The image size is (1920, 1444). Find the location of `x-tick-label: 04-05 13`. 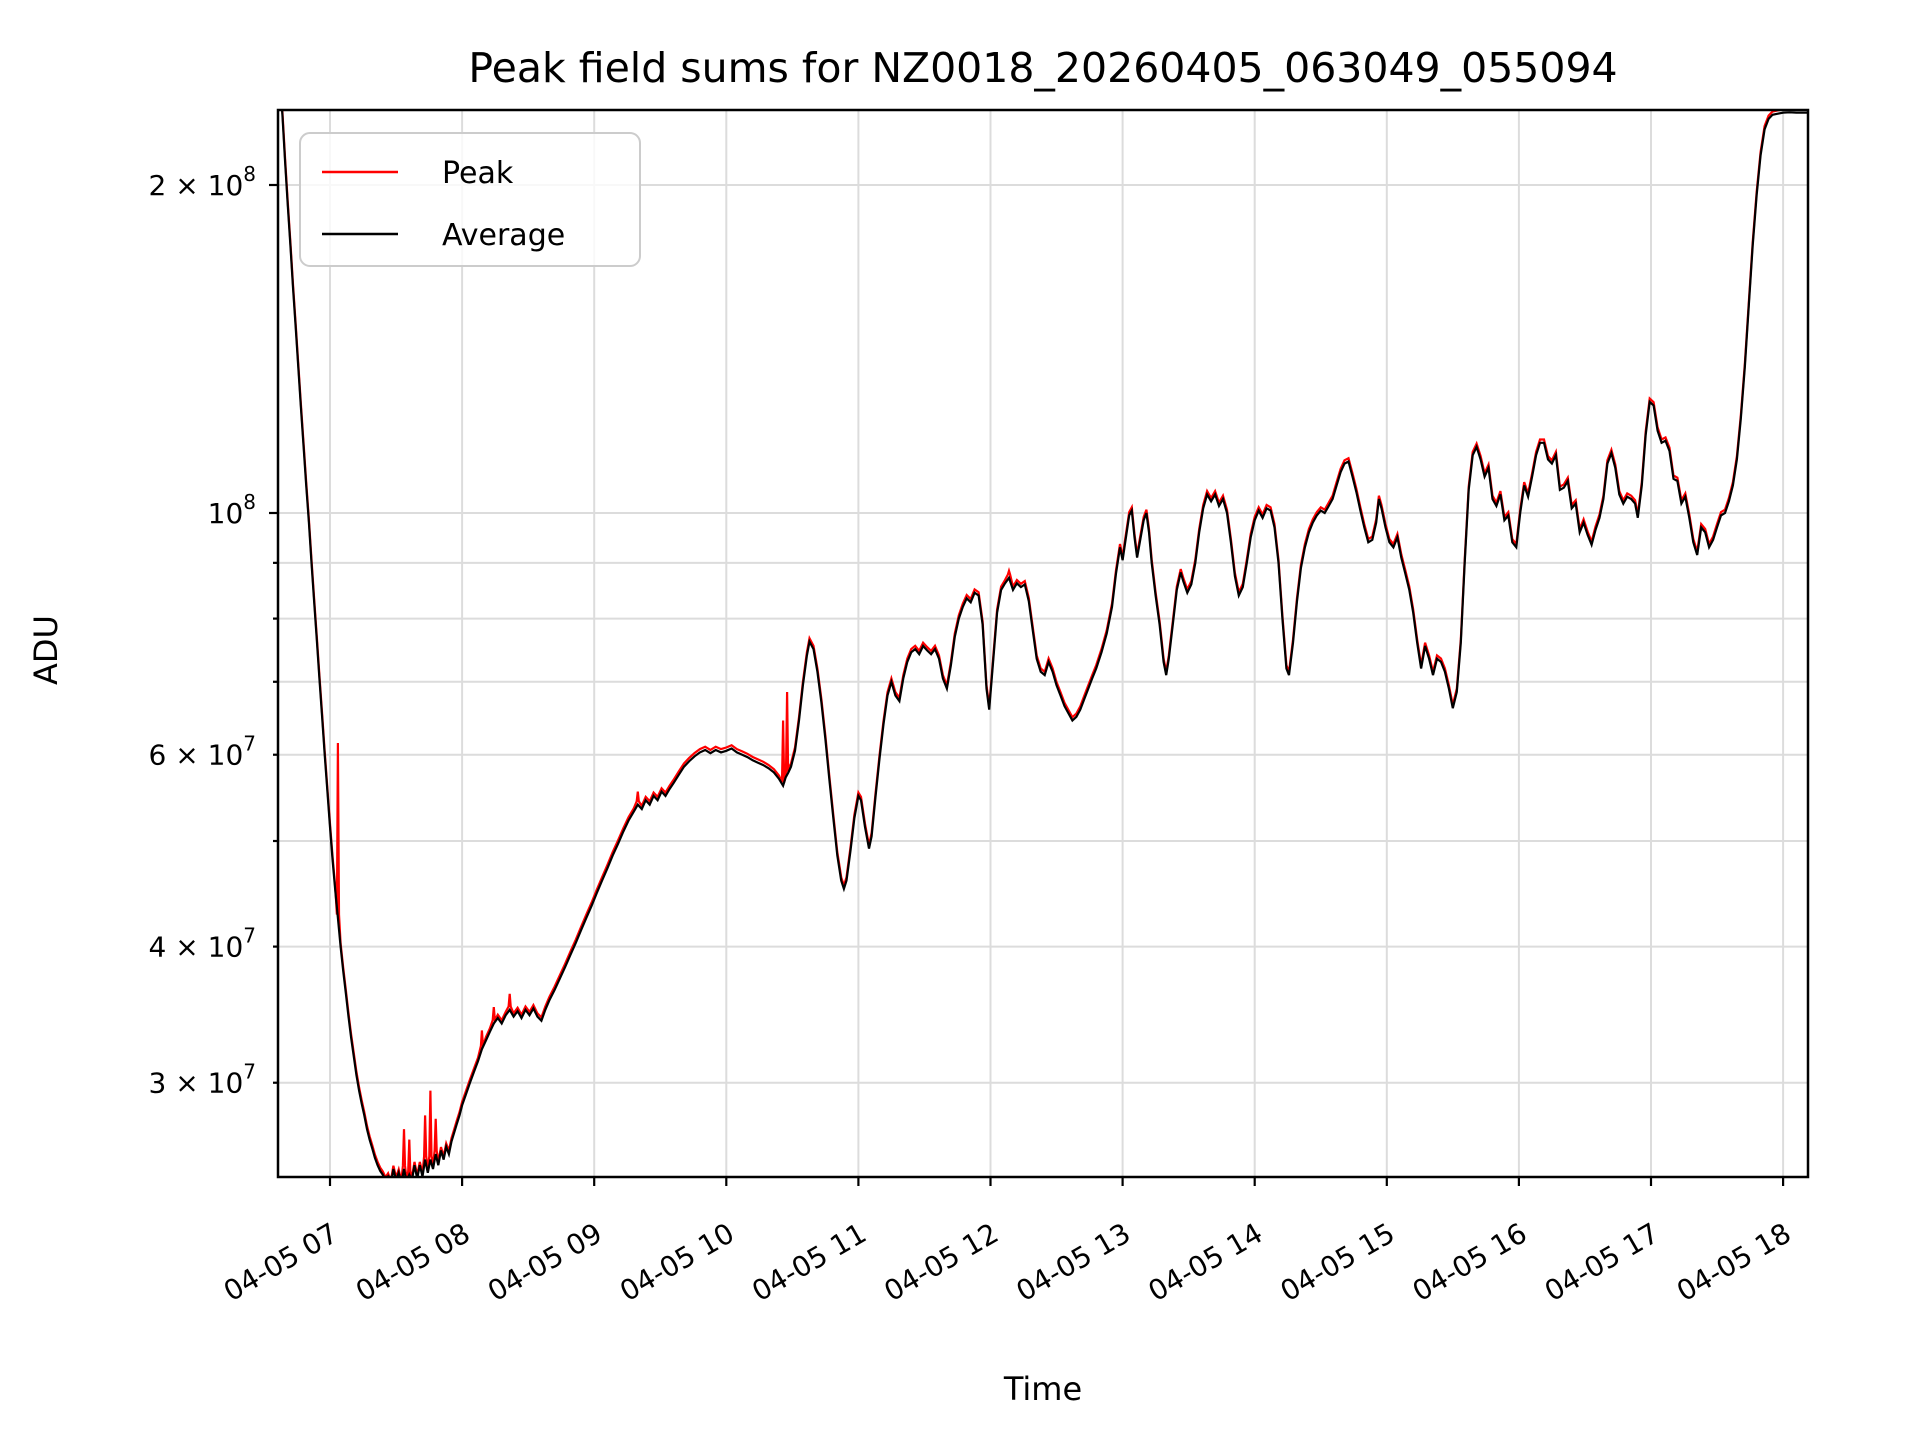

x-tick-label: 04-05 13 is located at coordinates (1074, 1262).